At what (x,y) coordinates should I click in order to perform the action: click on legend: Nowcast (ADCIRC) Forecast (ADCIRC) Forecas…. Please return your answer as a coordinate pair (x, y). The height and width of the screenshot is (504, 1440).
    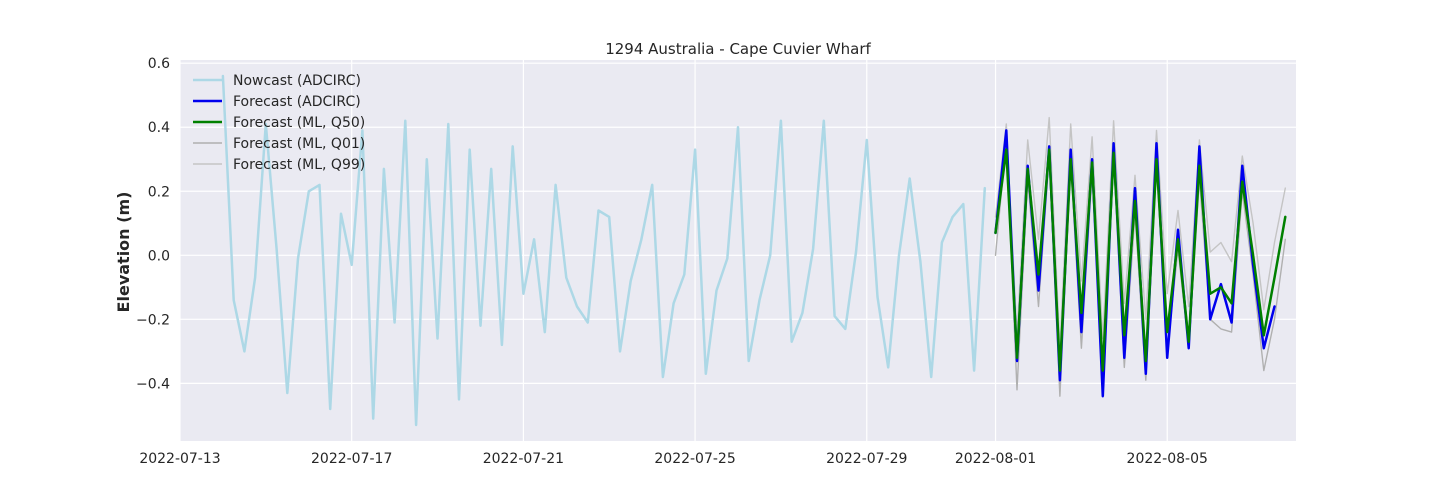
    Looking at the image, I should click on (279, 123).